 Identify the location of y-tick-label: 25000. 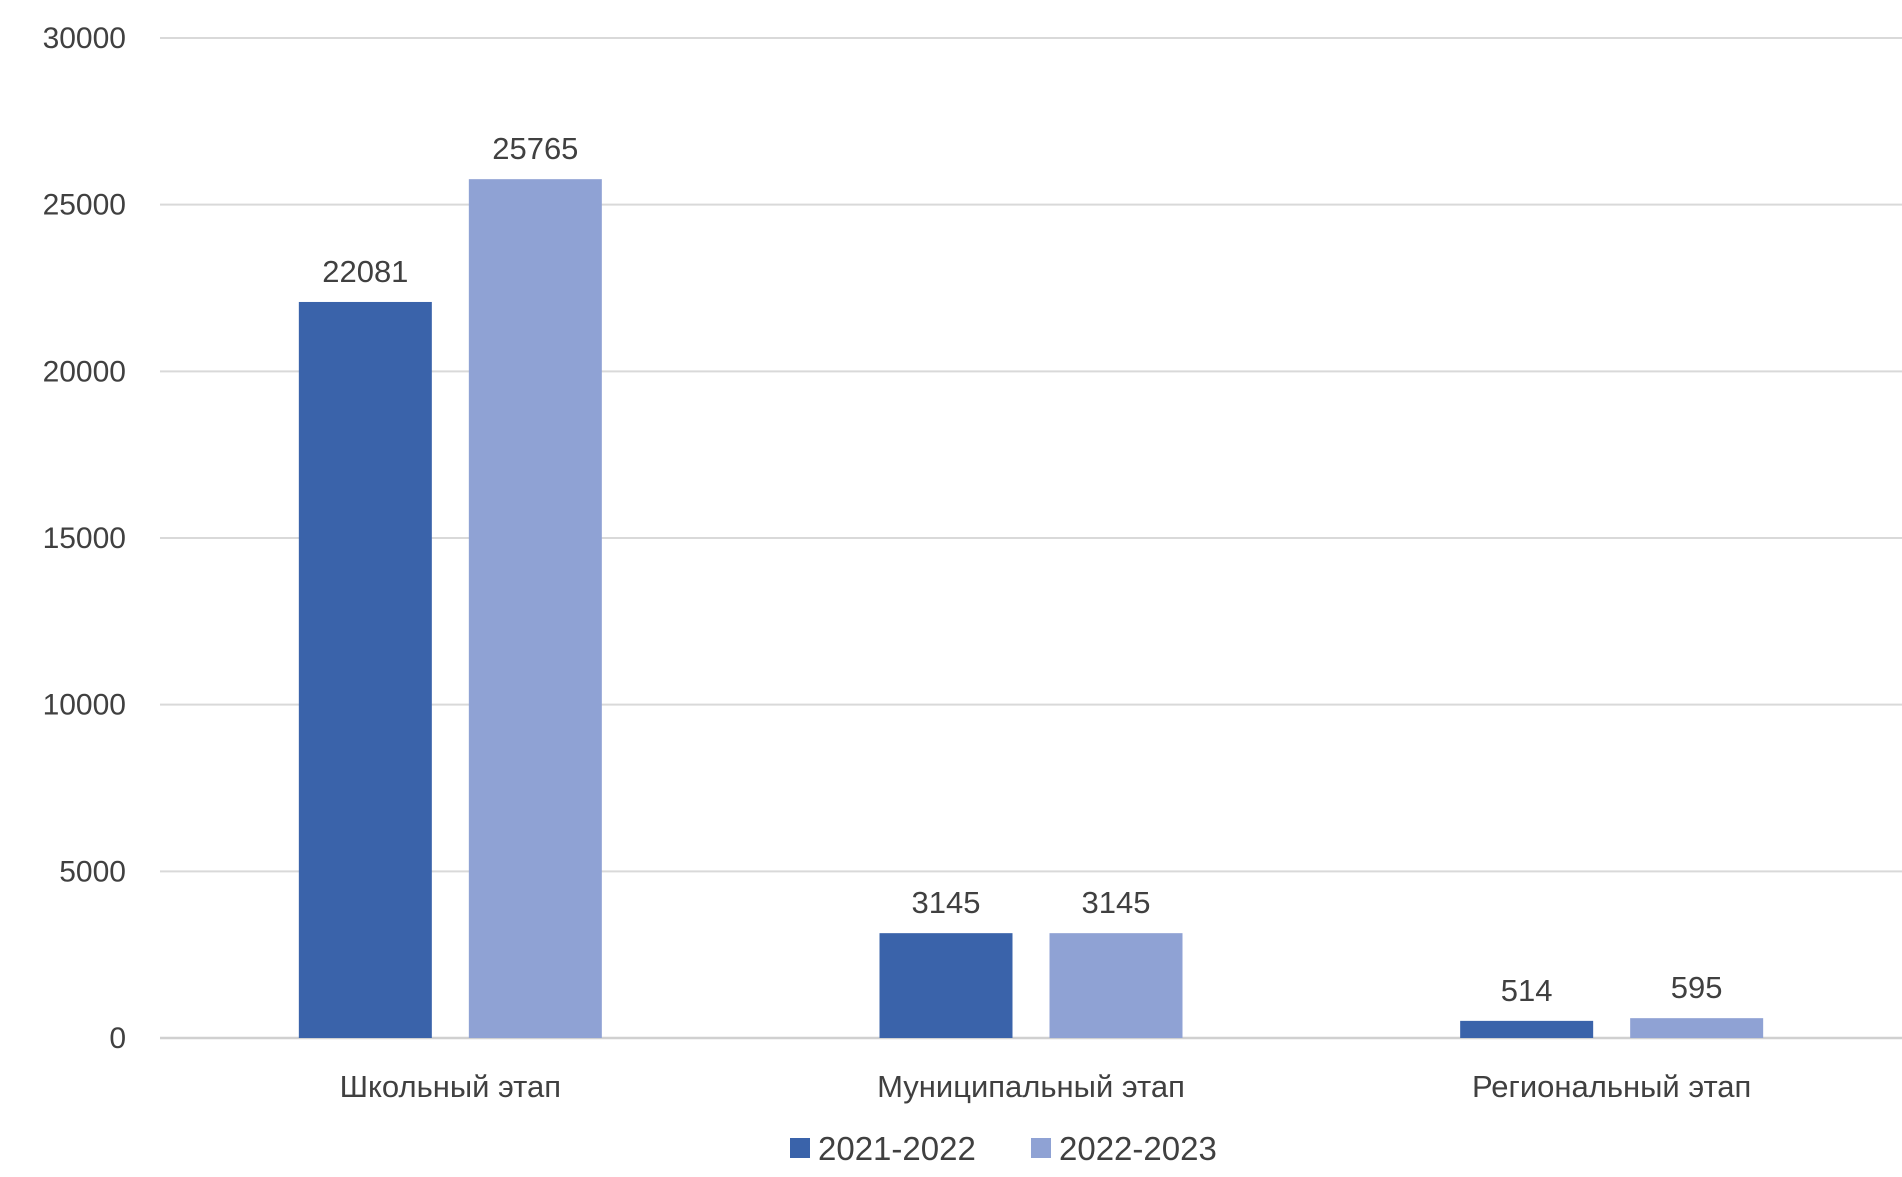
(84, 205).